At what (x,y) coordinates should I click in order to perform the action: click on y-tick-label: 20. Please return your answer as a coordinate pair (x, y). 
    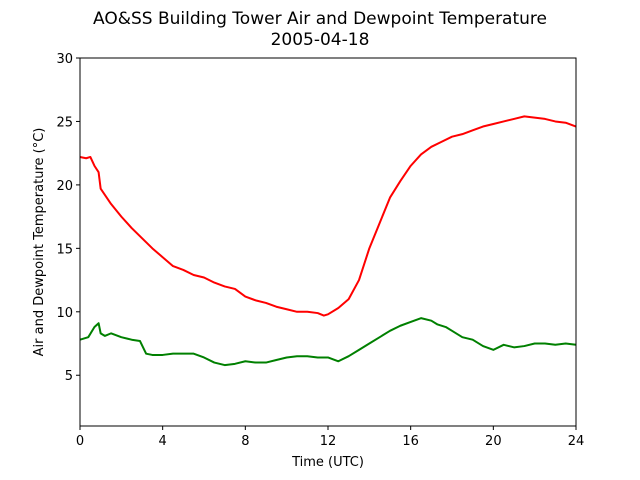
    Looking at the image, I should click on (64, 186).